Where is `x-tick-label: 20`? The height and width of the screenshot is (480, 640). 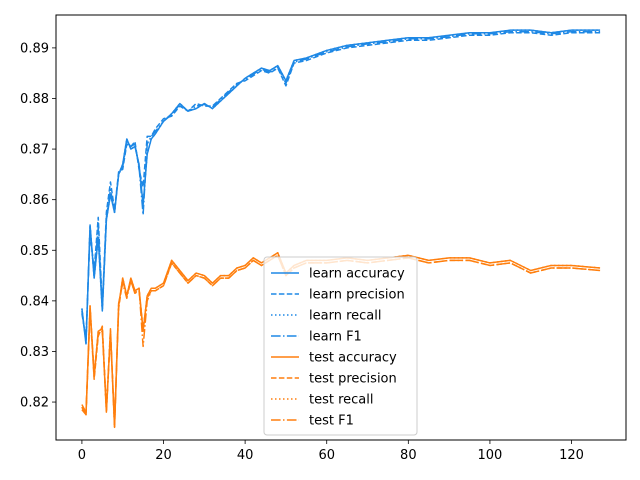 x-tick-label: 20 is located at coordinates (163, 455).